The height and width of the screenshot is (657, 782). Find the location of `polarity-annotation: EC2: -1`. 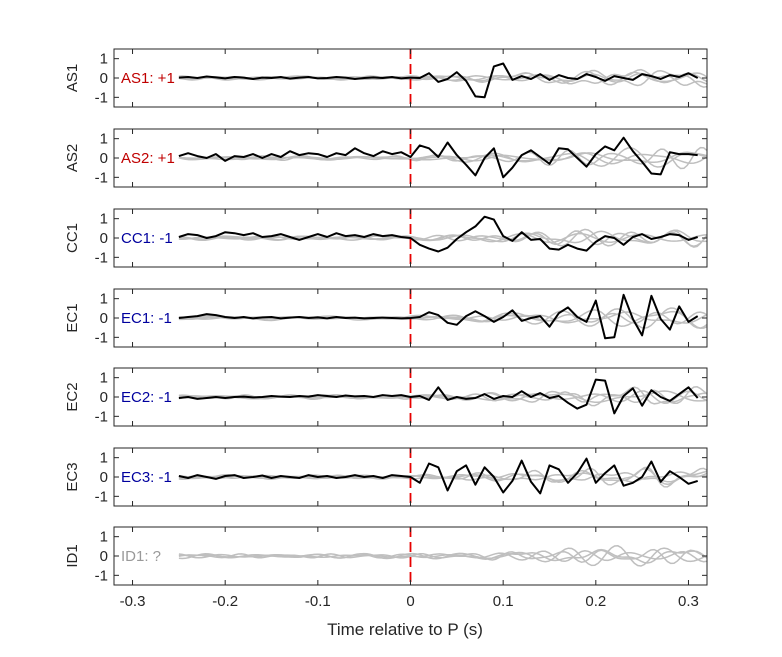

polarity-annotation: EC2: -1 is located at coordinates (146, 397).